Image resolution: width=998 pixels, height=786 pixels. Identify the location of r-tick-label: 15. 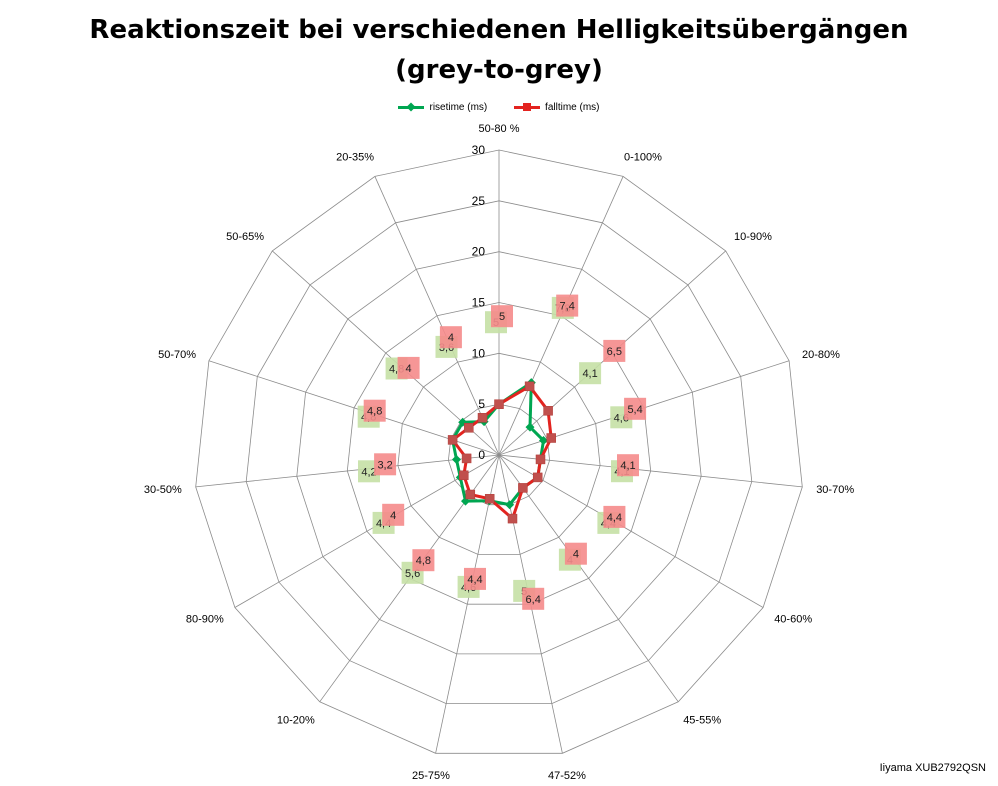
(479, 303).